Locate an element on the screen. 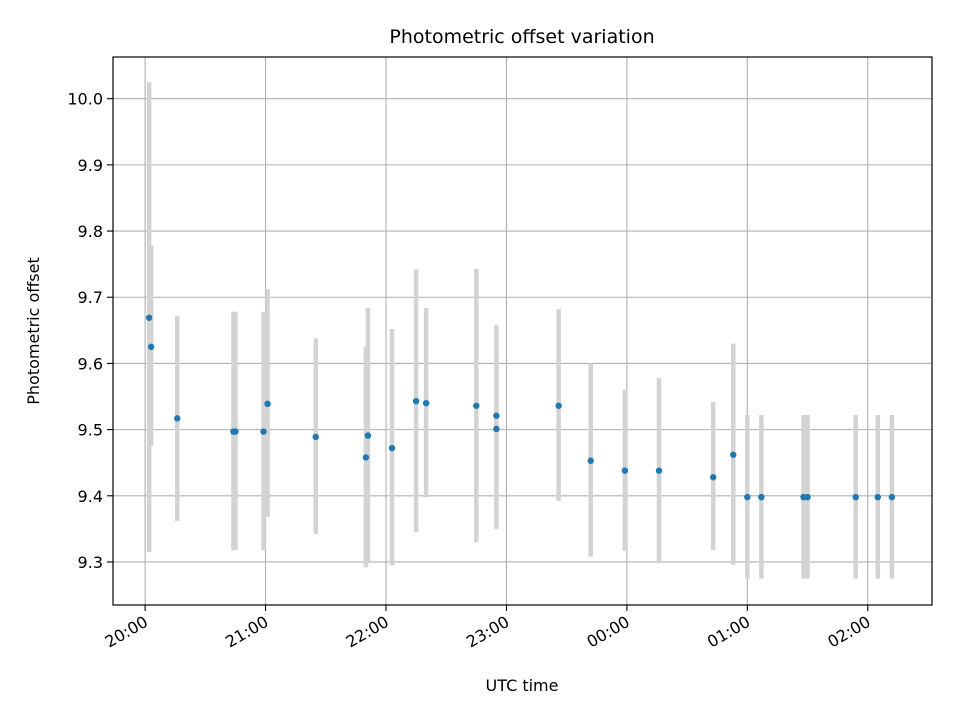 The width and height of the screenshot is (960, 720). y-axis-label: Photometric offset is located at coordinates (33, 331).